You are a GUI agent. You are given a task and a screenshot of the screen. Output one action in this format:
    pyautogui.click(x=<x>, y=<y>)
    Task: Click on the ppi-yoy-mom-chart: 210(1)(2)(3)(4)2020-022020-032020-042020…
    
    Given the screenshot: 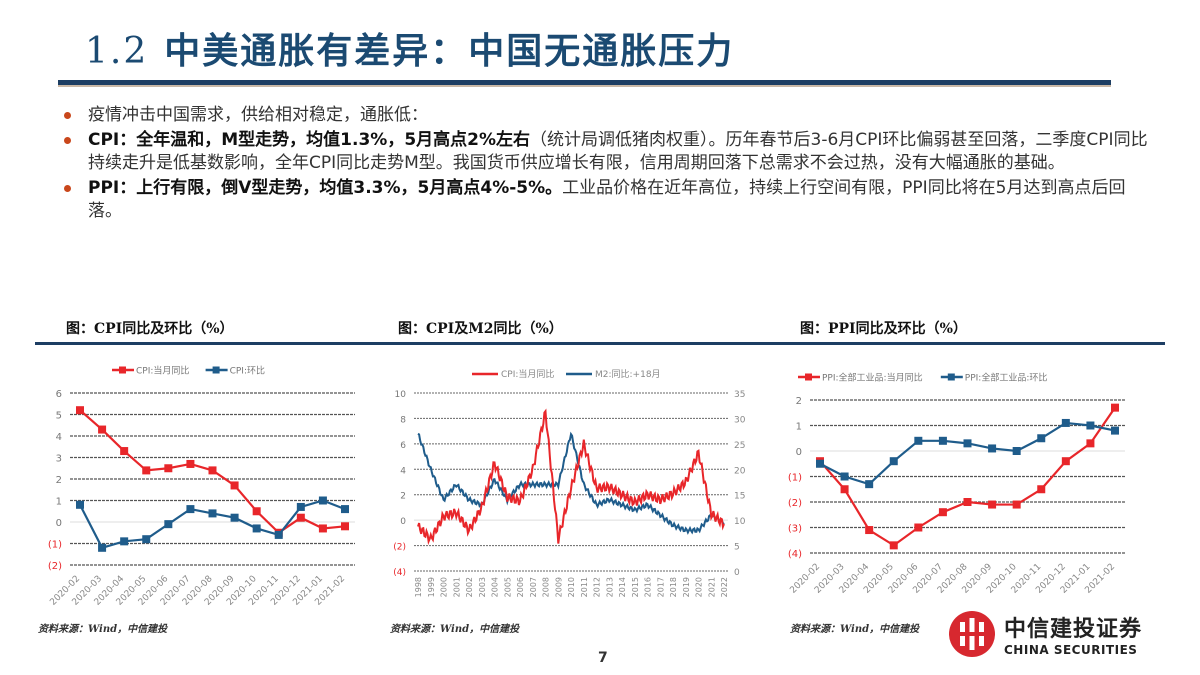 What is the action you would take?
    pyautogui.click(x=956, y=484)
    